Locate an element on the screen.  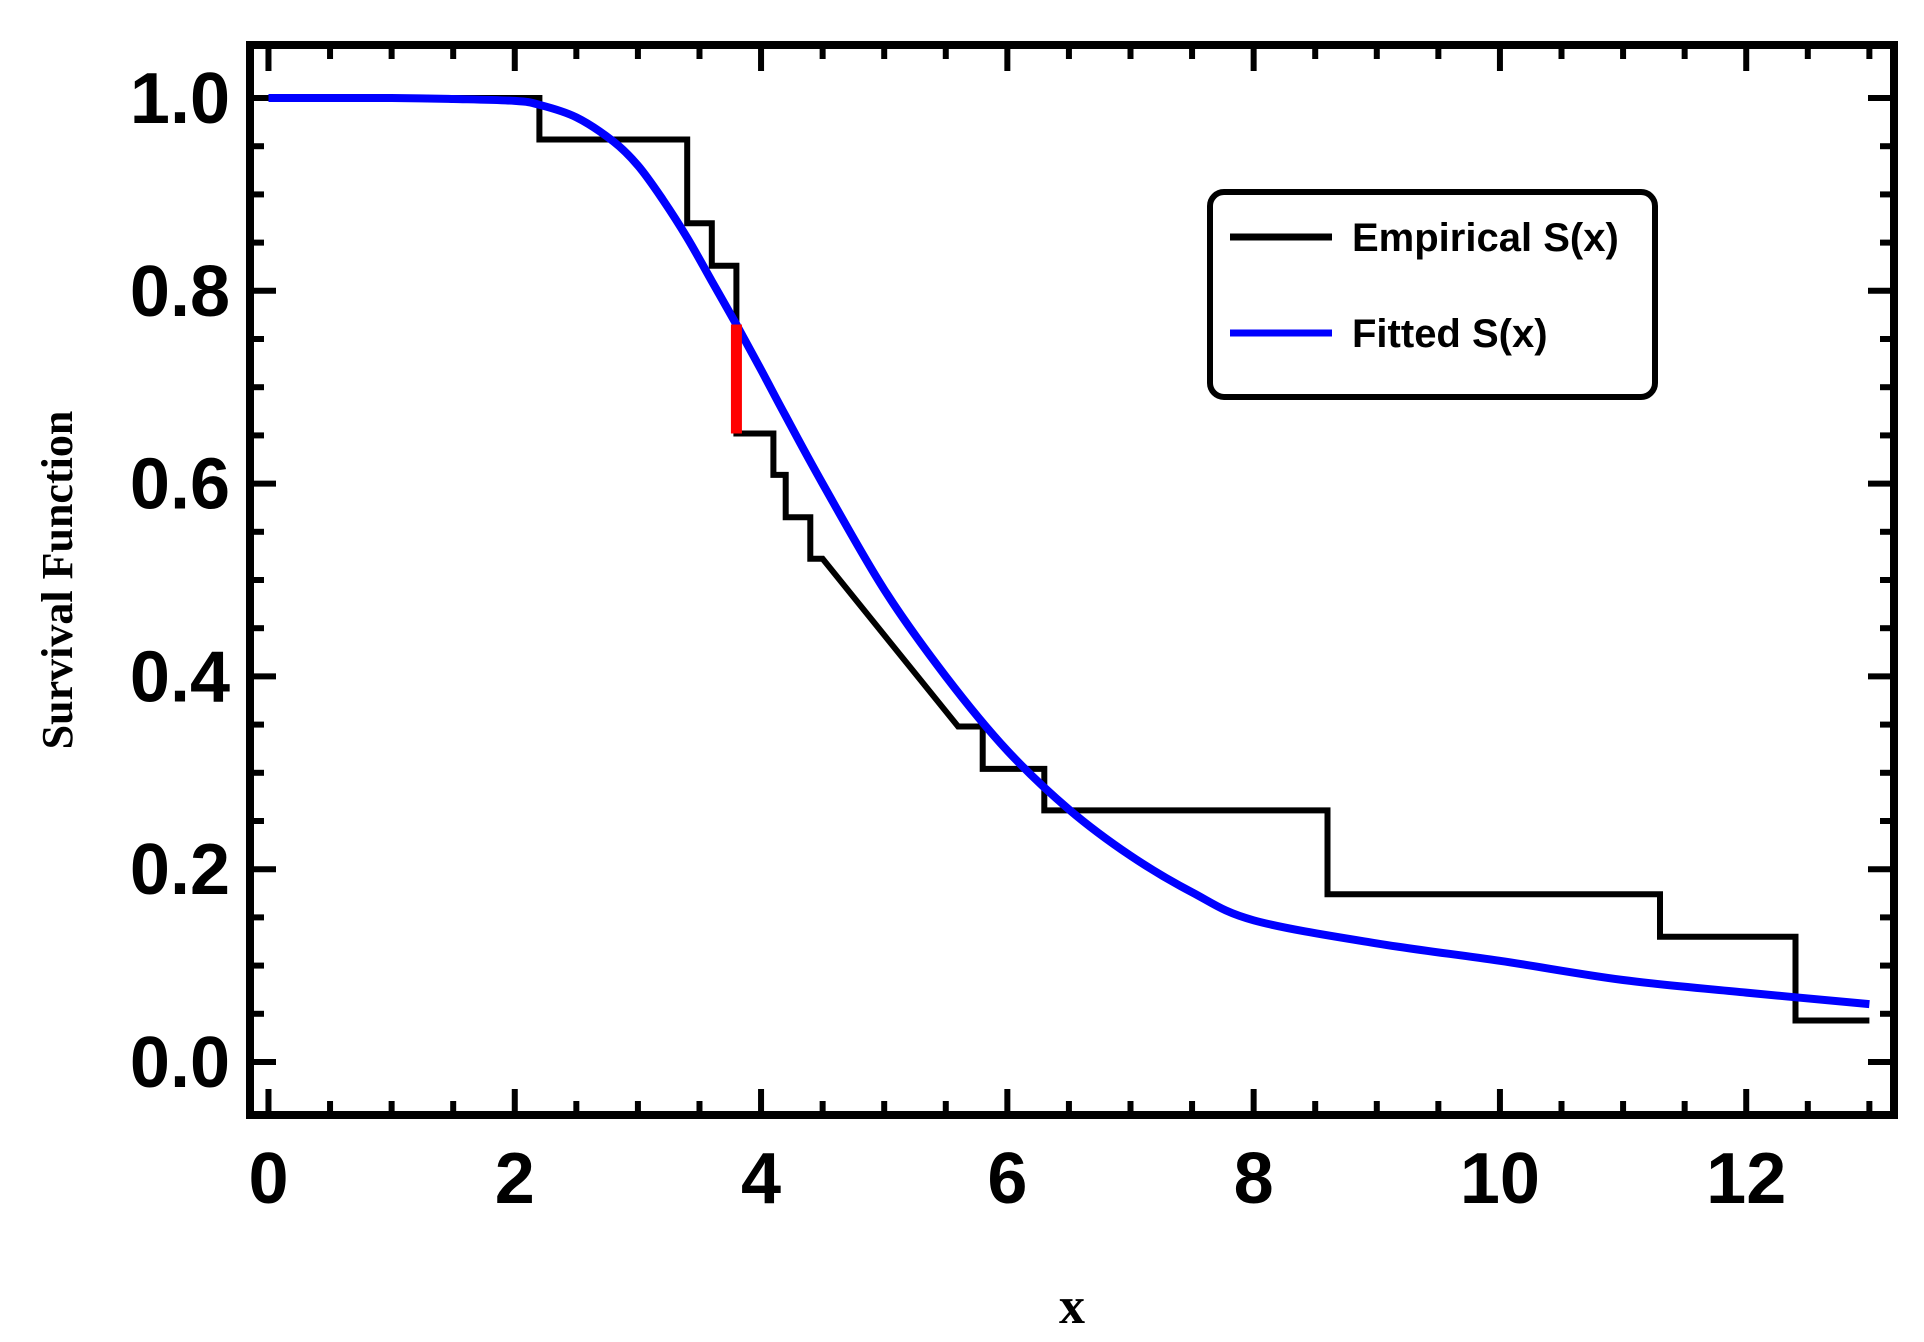
y-tick-label: 0.0 is located at coordinates (180, 1063).